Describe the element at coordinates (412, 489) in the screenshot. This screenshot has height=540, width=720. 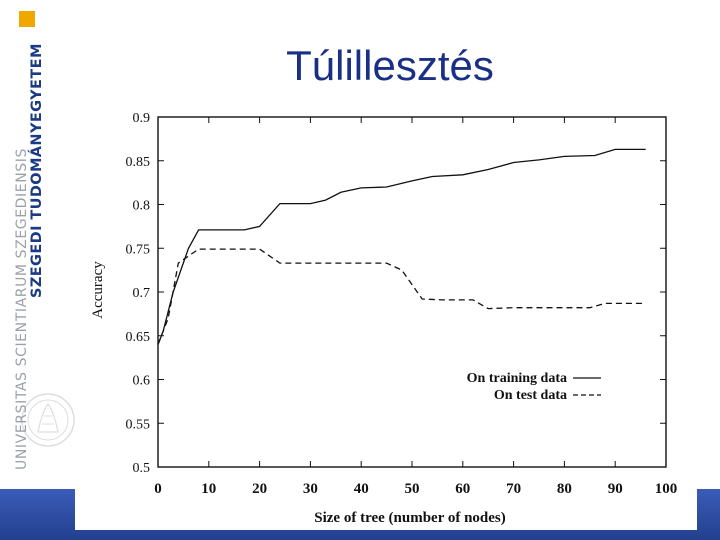
I see `x-tick-label: 50` at that location.